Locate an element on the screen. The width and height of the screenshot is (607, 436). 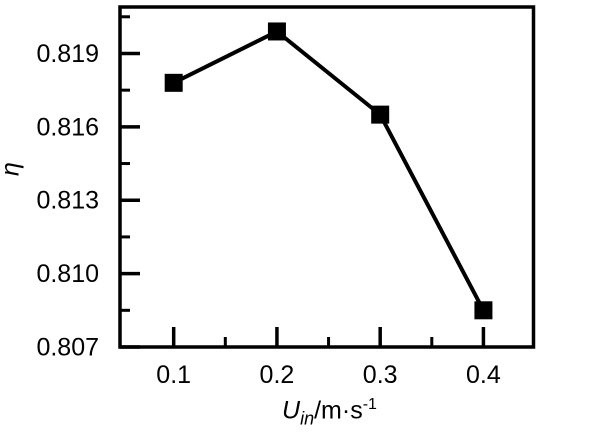
x-axis-title-symbol: U is located at coordinates (291, 410).